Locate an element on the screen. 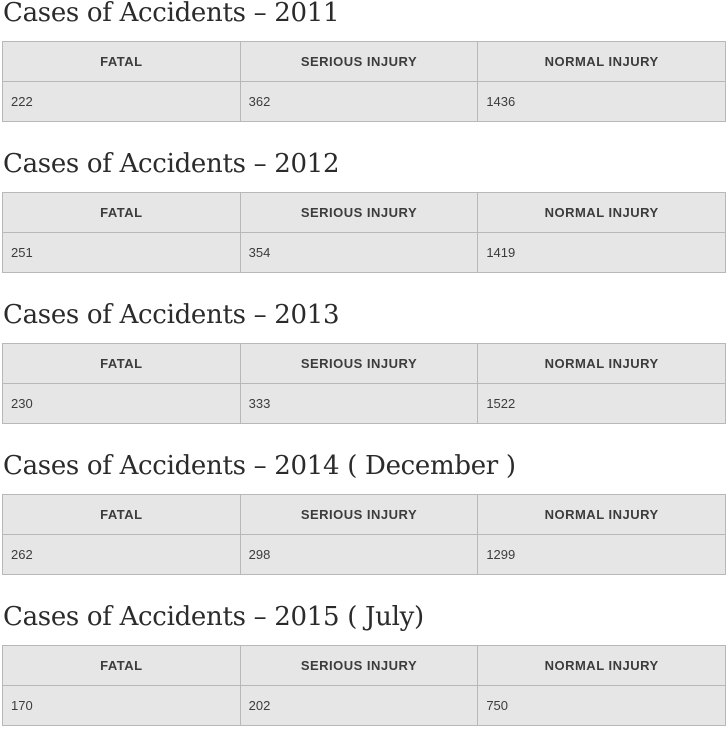  cell-serious-injury: 333 is located at coordinates (359, 403).